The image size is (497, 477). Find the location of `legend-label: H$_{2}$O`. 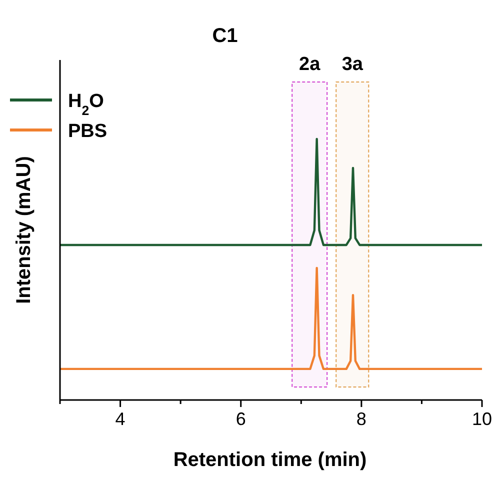

legend-label: H$_{2}$O is located at coordinates (86, 104).